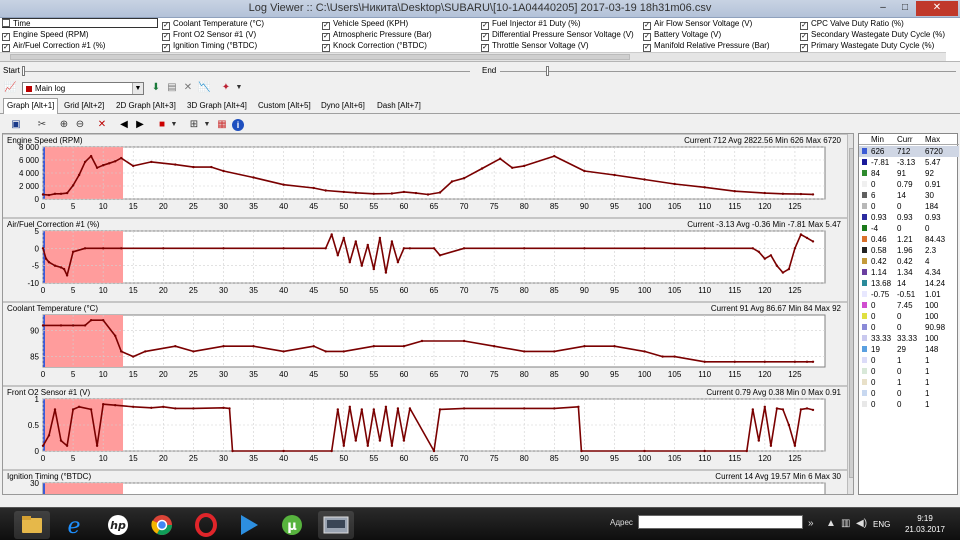  Describe the element at coordinates (909, 151) in the screenshot. I see `values-row: 626 712 6720` at that location.